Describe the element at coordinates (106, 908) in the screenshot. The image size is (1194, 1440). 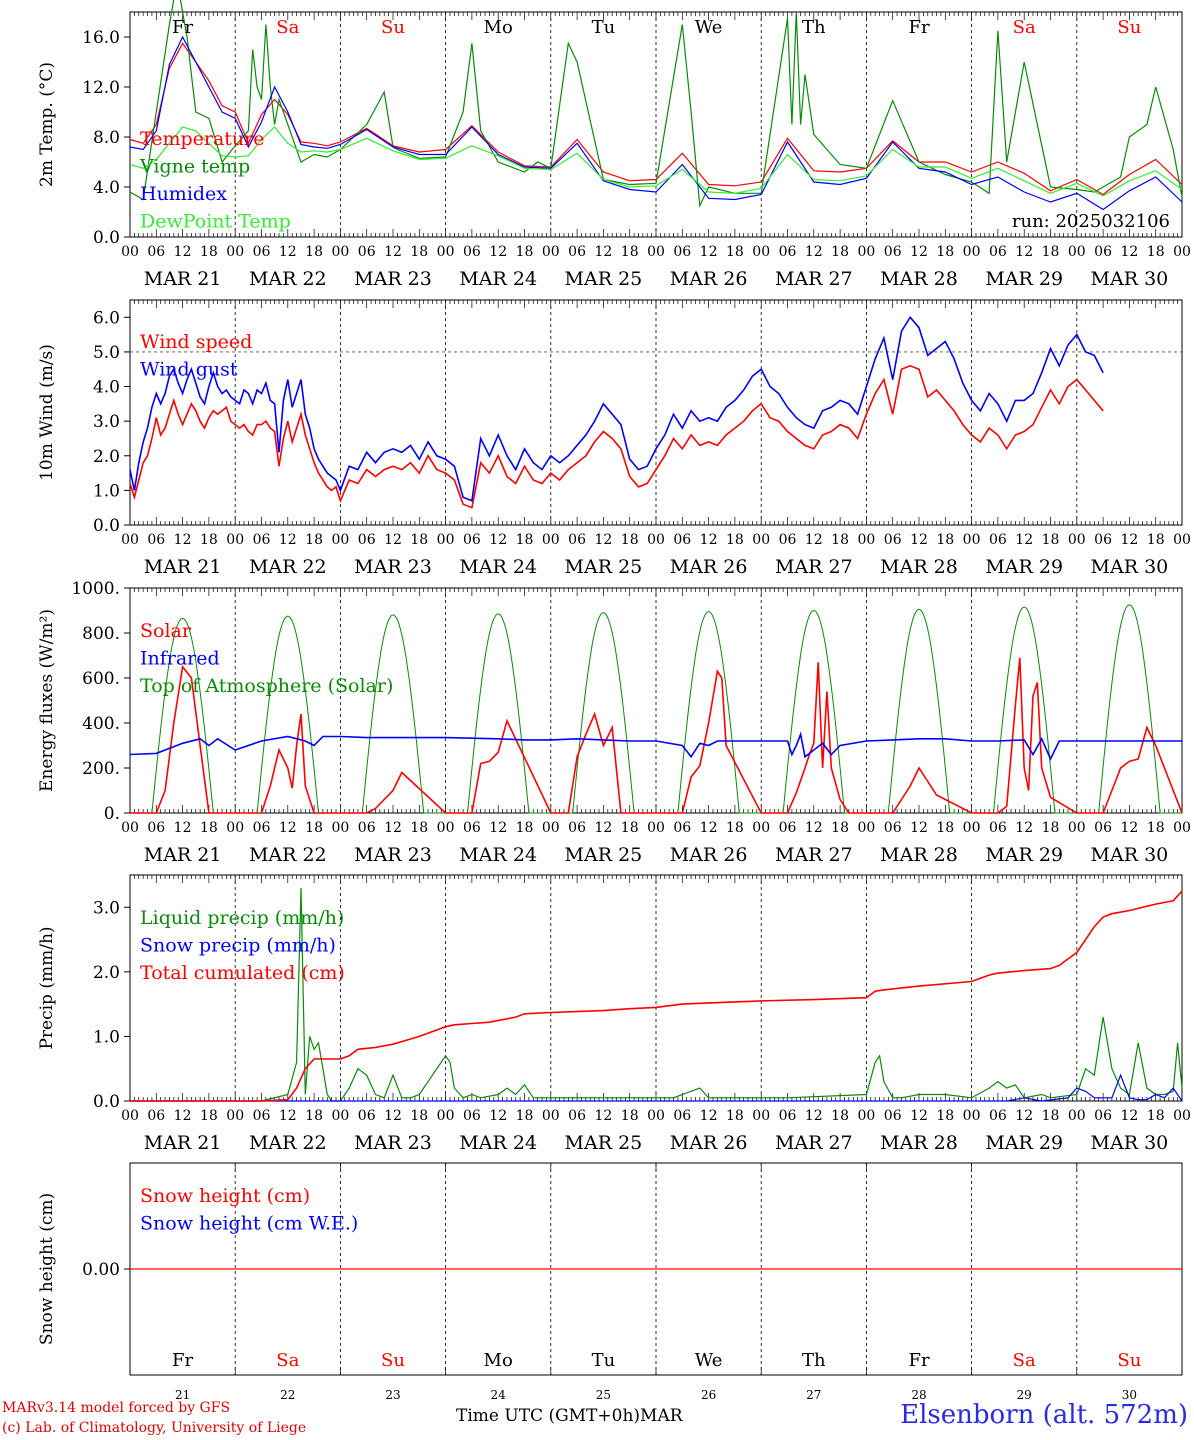
I see `y-tick-label: 3.0` at that location.